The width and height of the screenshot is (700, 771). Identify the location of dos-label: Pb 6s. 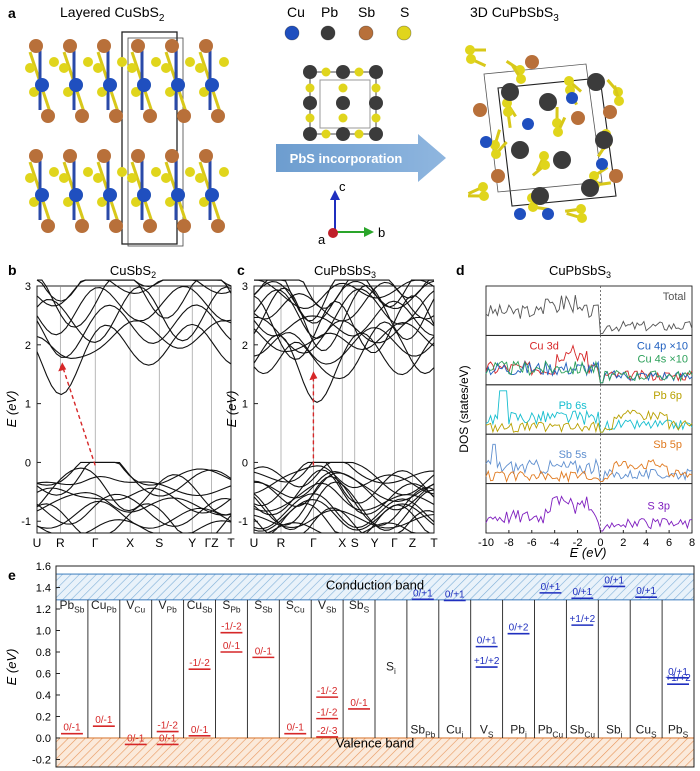
(573, 406).